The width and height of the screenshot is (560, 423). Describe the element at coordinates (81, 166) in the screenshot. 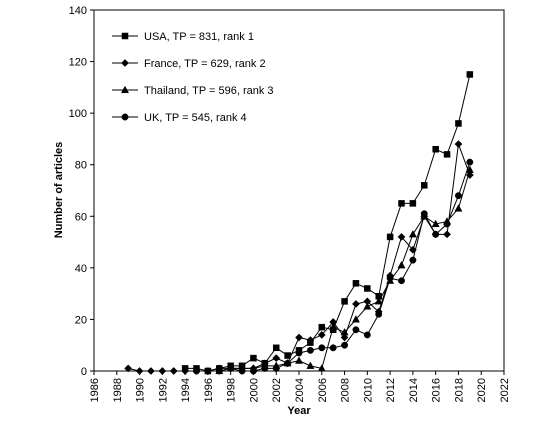

I see `y-tick-label: 80` at that location.